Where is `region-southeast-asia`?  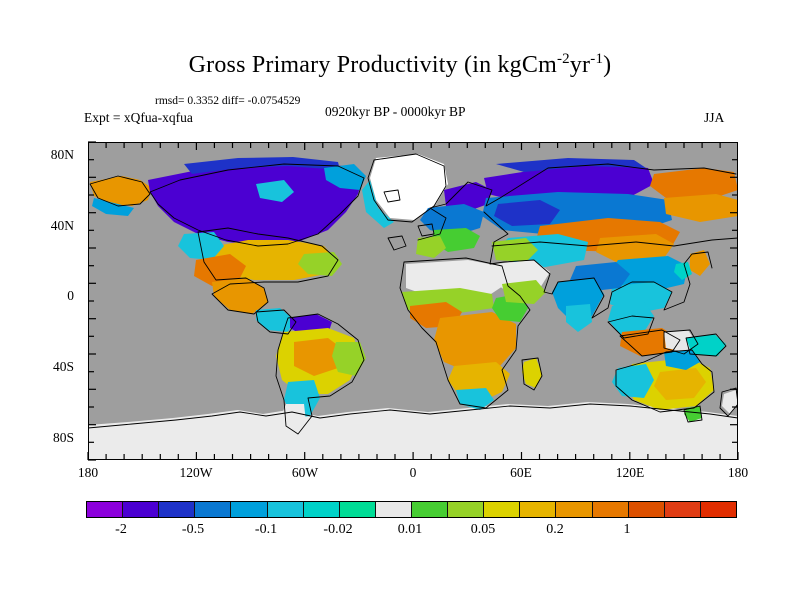 region-southeast-asia is located at coordinates (631, 318).